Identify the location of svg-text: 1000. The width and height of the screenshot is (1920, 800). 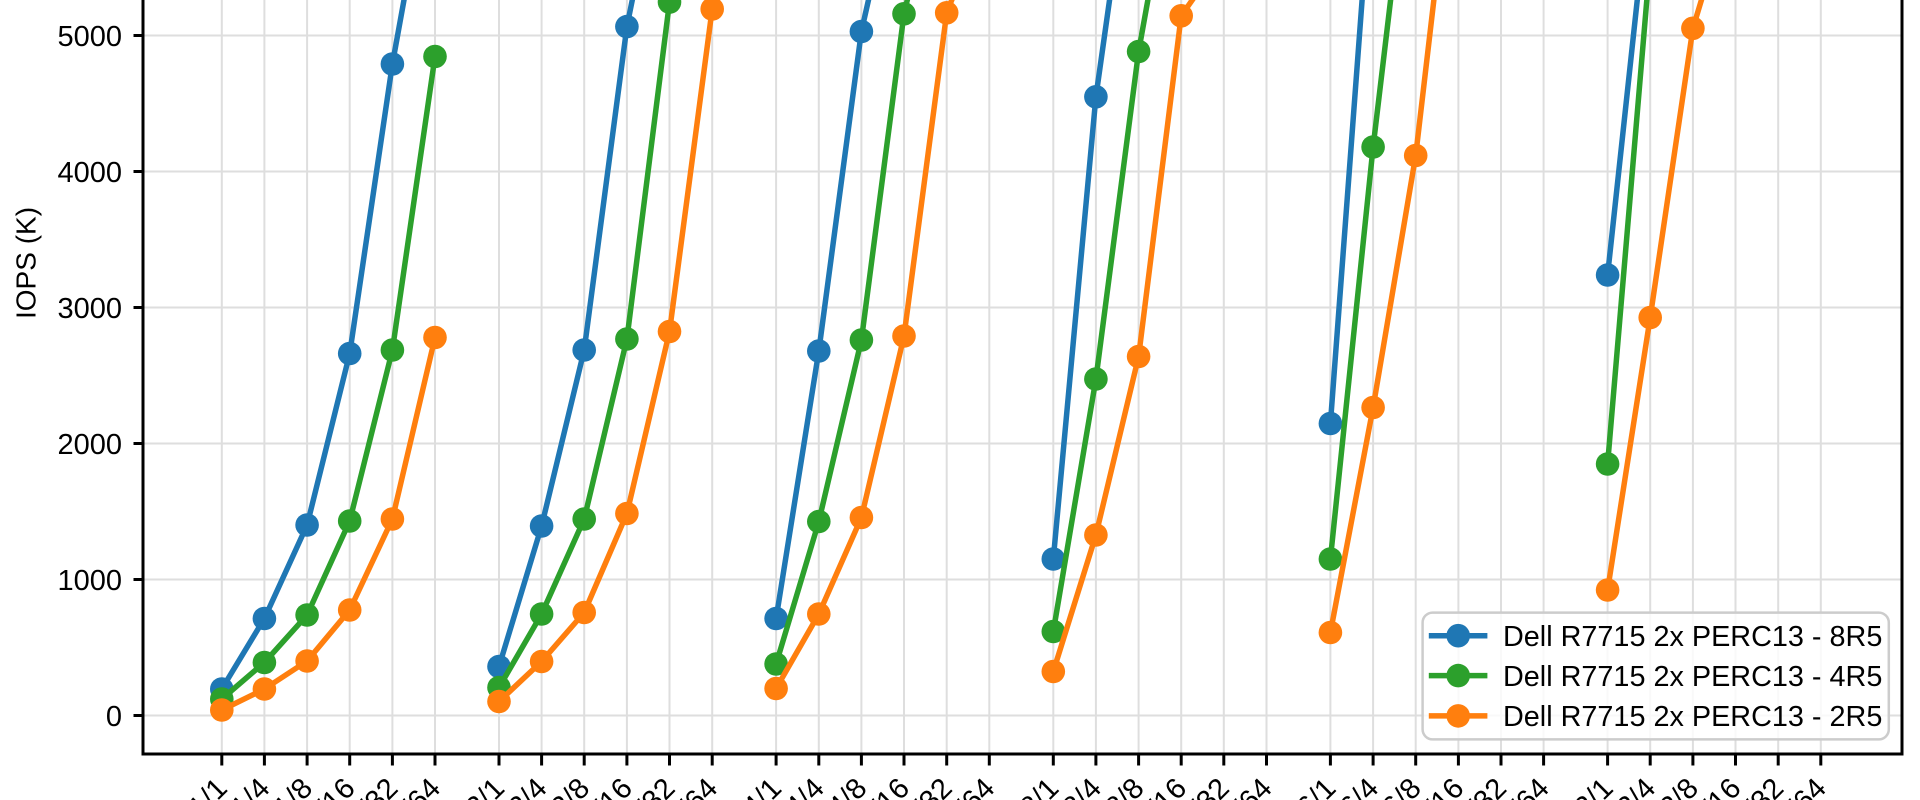
(89, 581).